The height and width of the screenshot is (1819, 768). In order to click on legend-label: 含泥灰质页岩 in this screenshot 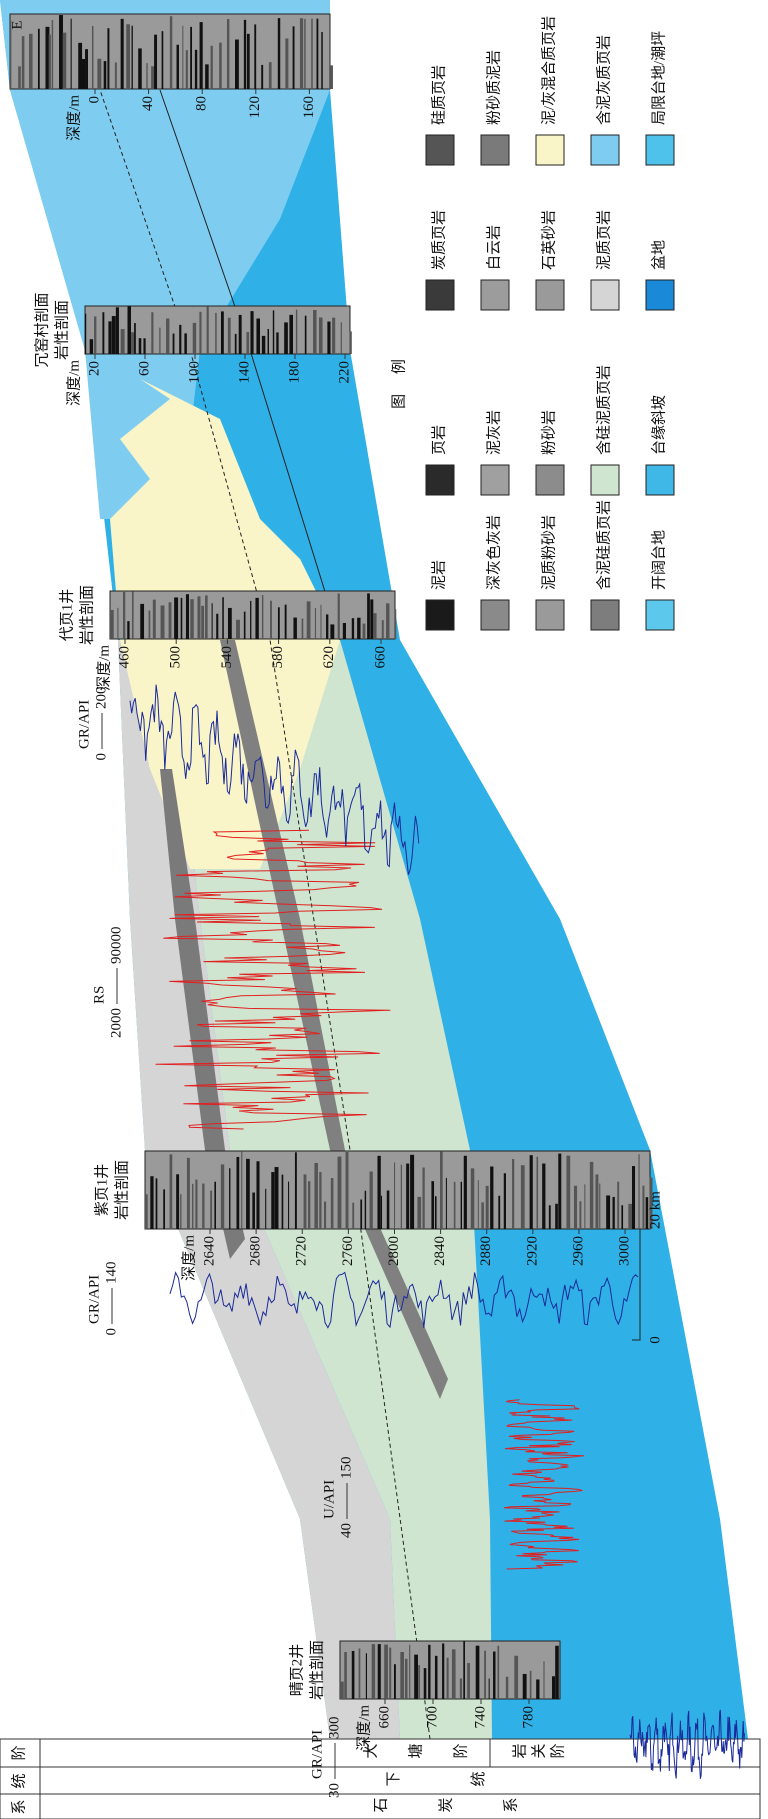, I will do `click(603, 80)`.